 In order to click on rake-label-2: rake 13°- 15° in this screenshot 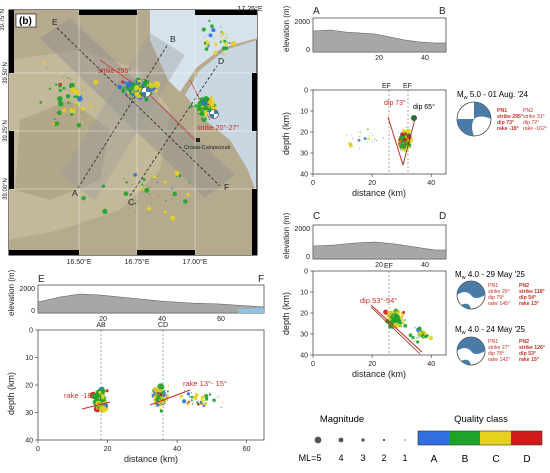, I will do `click(205, 383)`.